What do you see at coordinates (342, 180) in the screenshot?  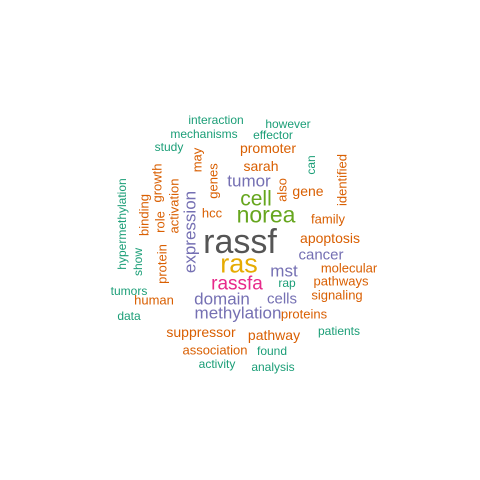 I see `word-identified: identified` at bounding box center [342, 180].